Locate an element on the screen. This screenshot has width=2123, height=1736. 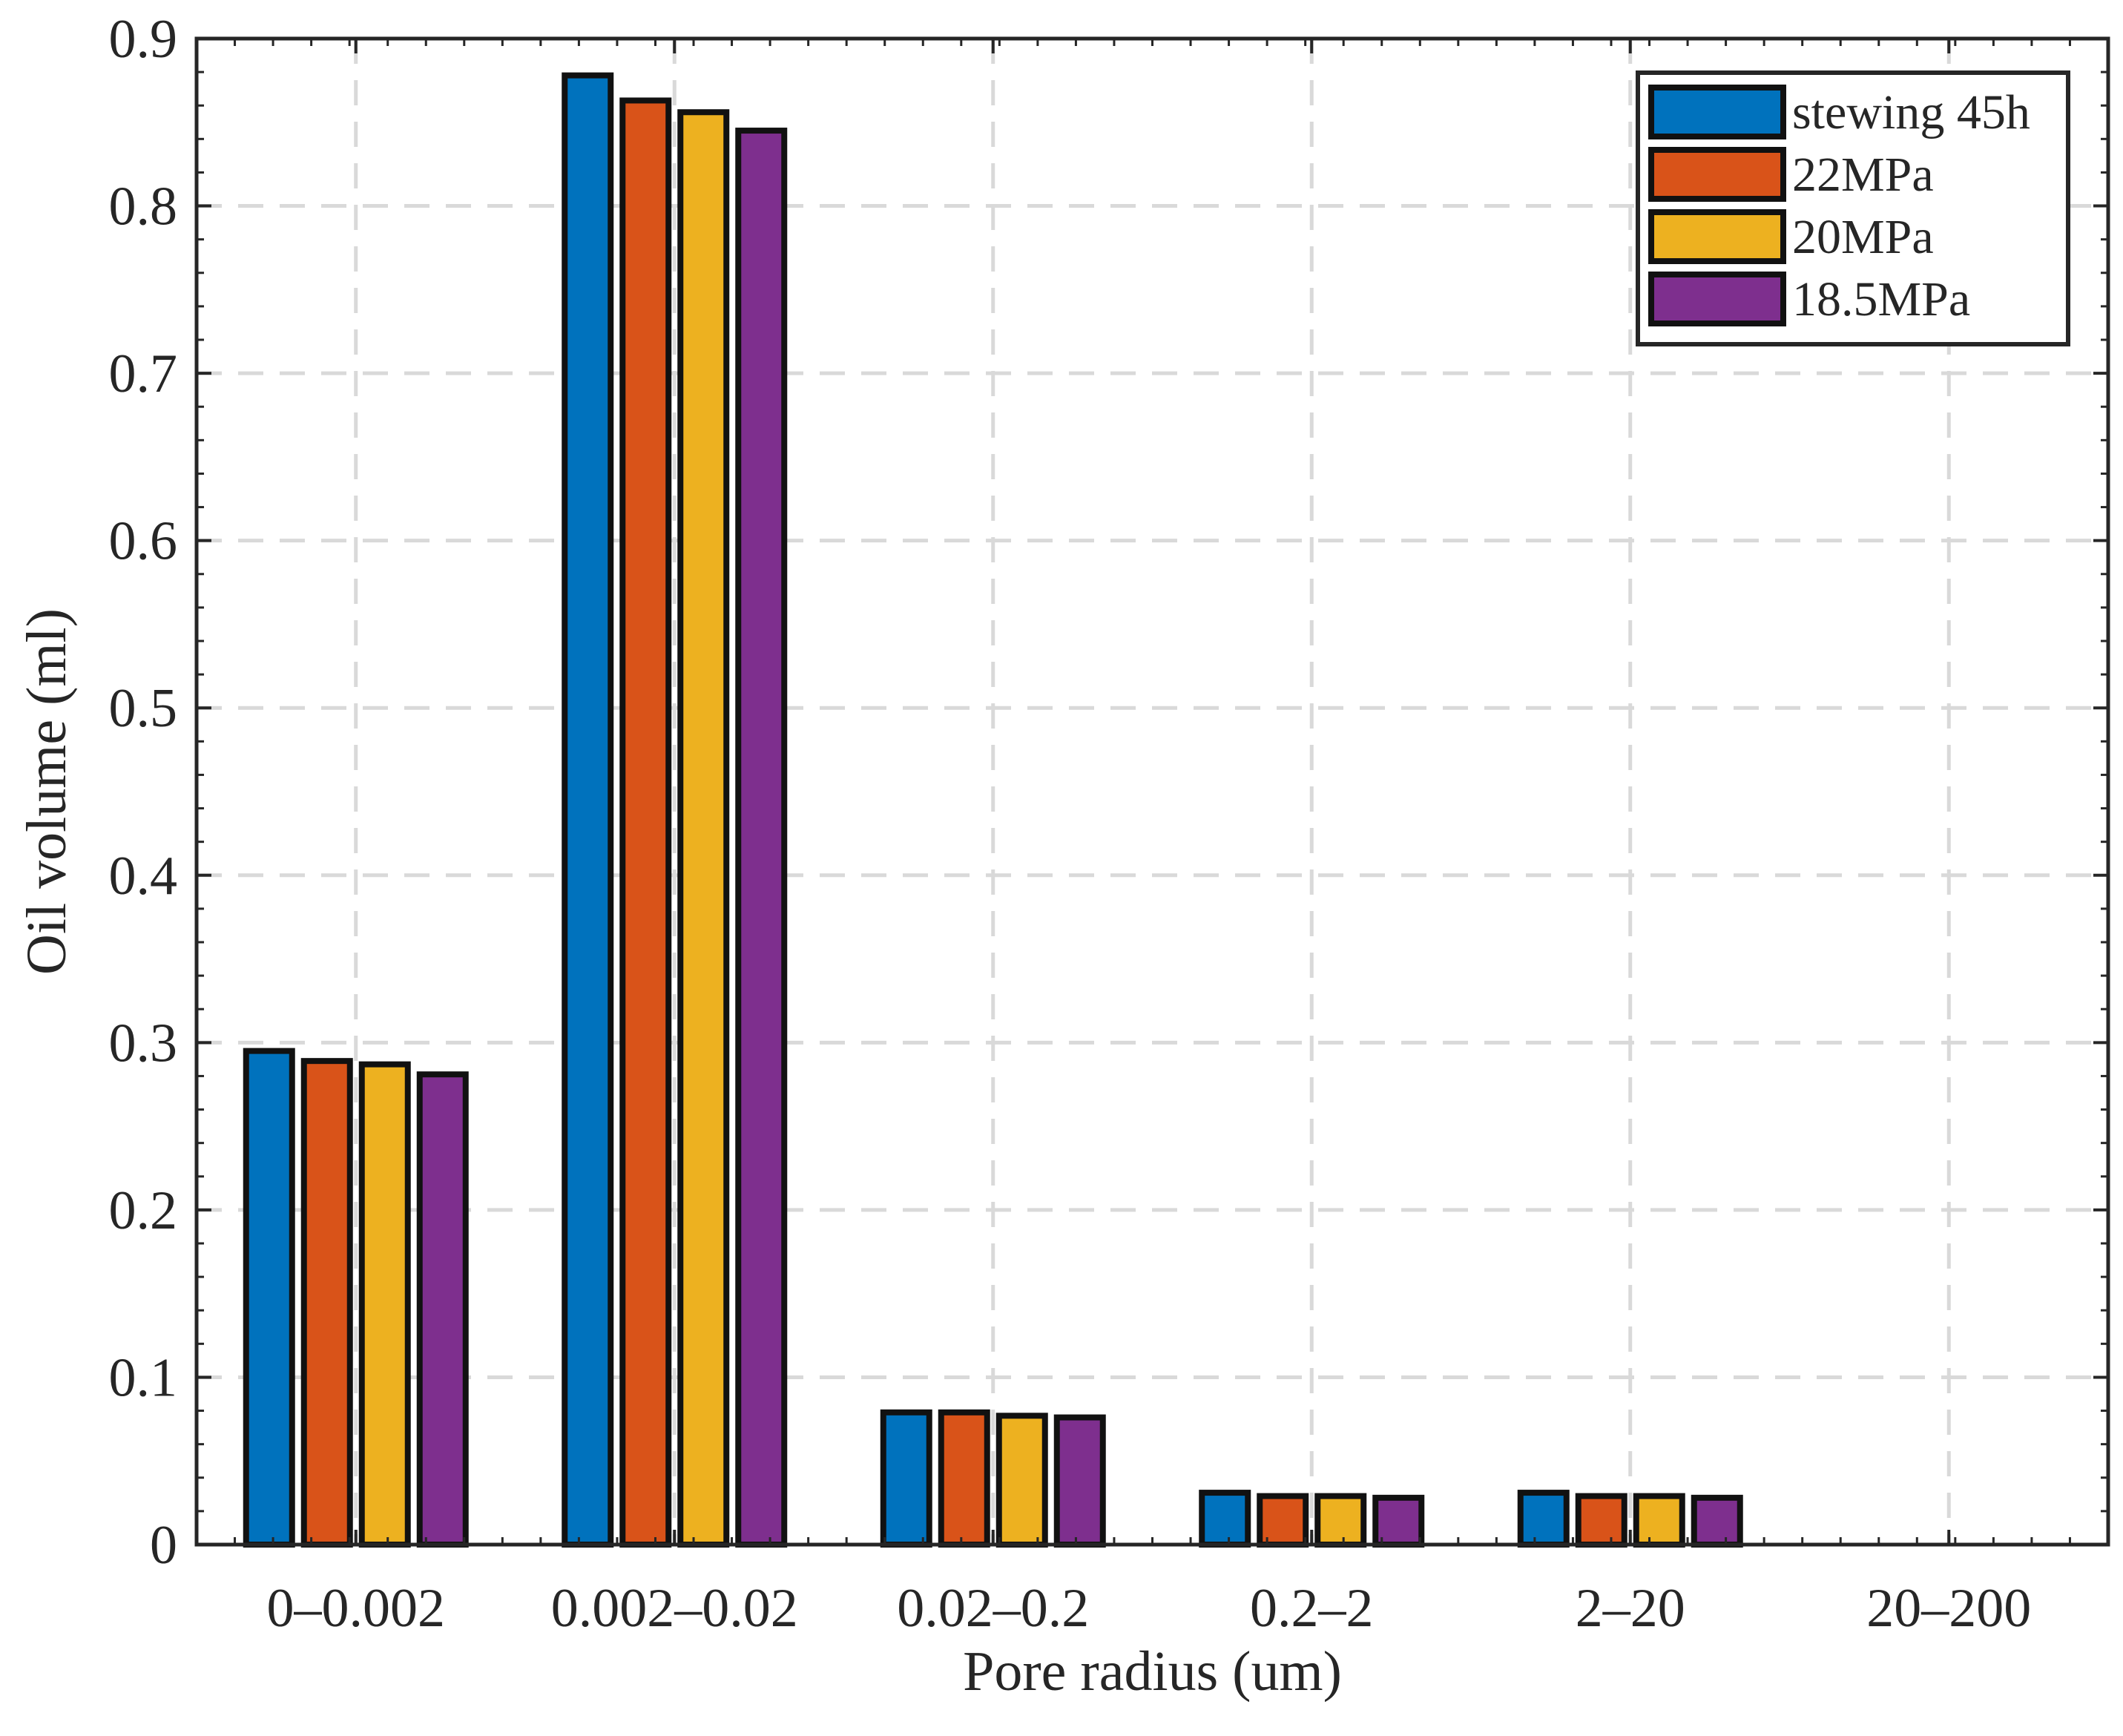
x-tick-label: 0.02–0.2 is located at coordinates (993, 1609).